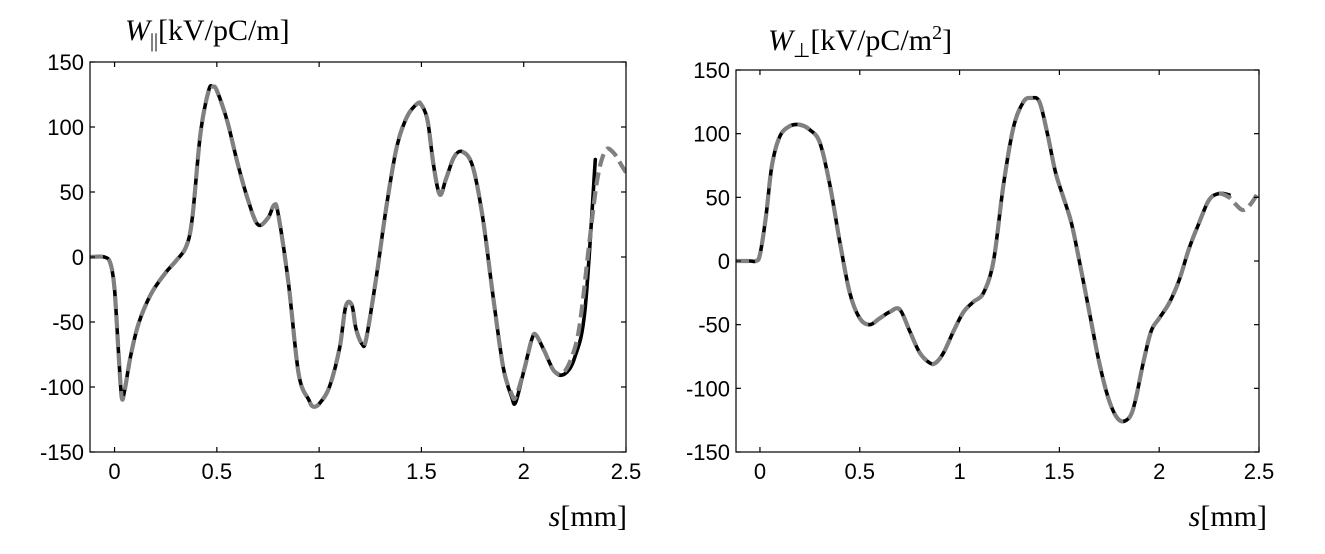 This screenshot has height=554, width=1325. I want to click on y-axis-label: W||[kV/pC/m], so click(207, 33).